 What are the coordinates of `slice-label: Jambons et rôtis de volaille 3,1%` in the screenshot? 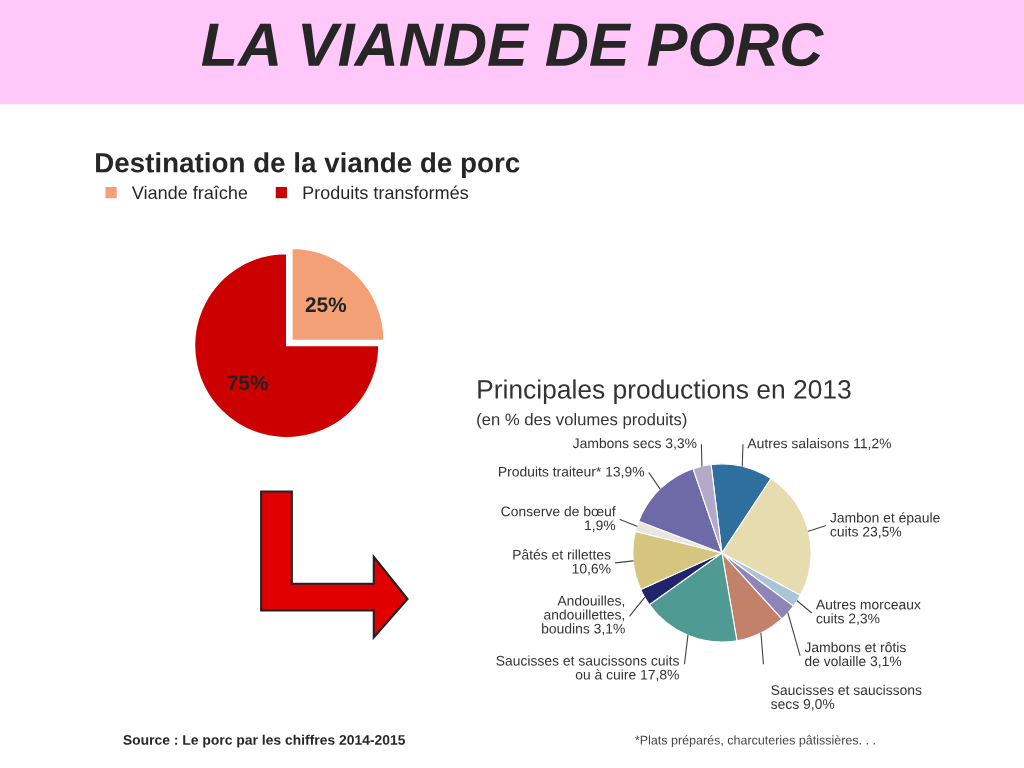 It's located at (855, 654).